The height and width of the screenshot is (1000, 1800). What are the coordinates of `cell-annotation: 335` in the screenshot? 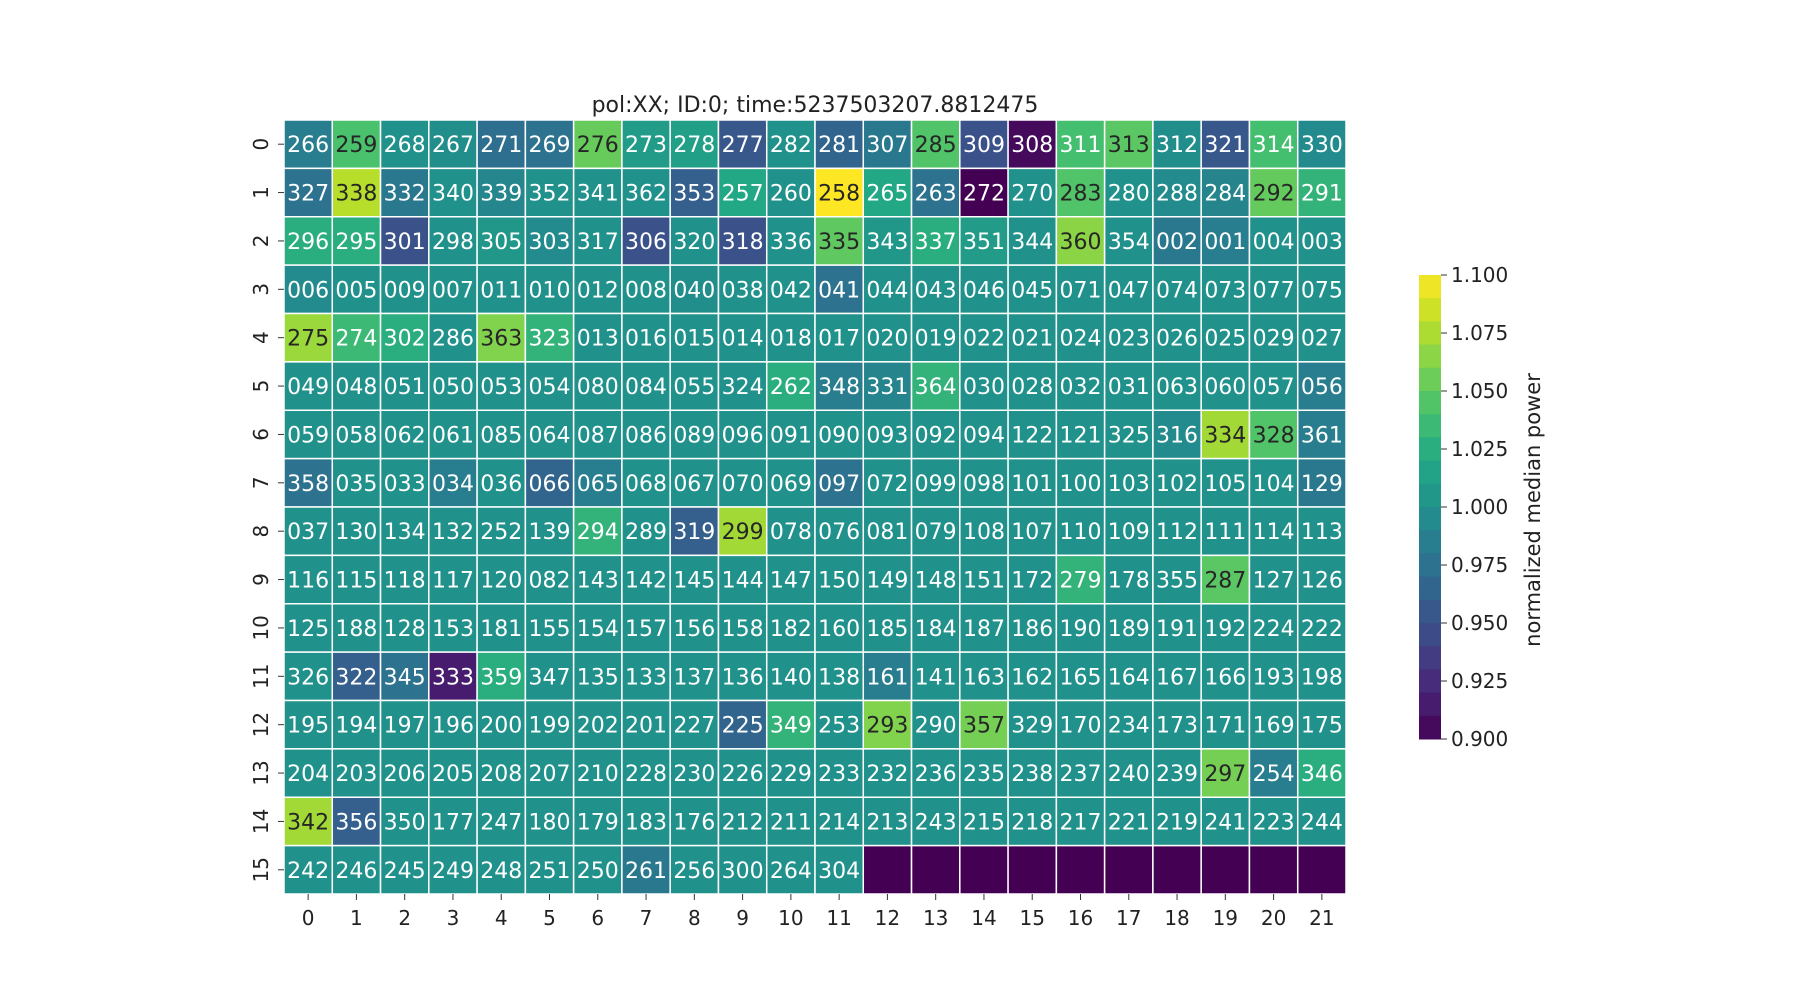 It's located at (839, 242).